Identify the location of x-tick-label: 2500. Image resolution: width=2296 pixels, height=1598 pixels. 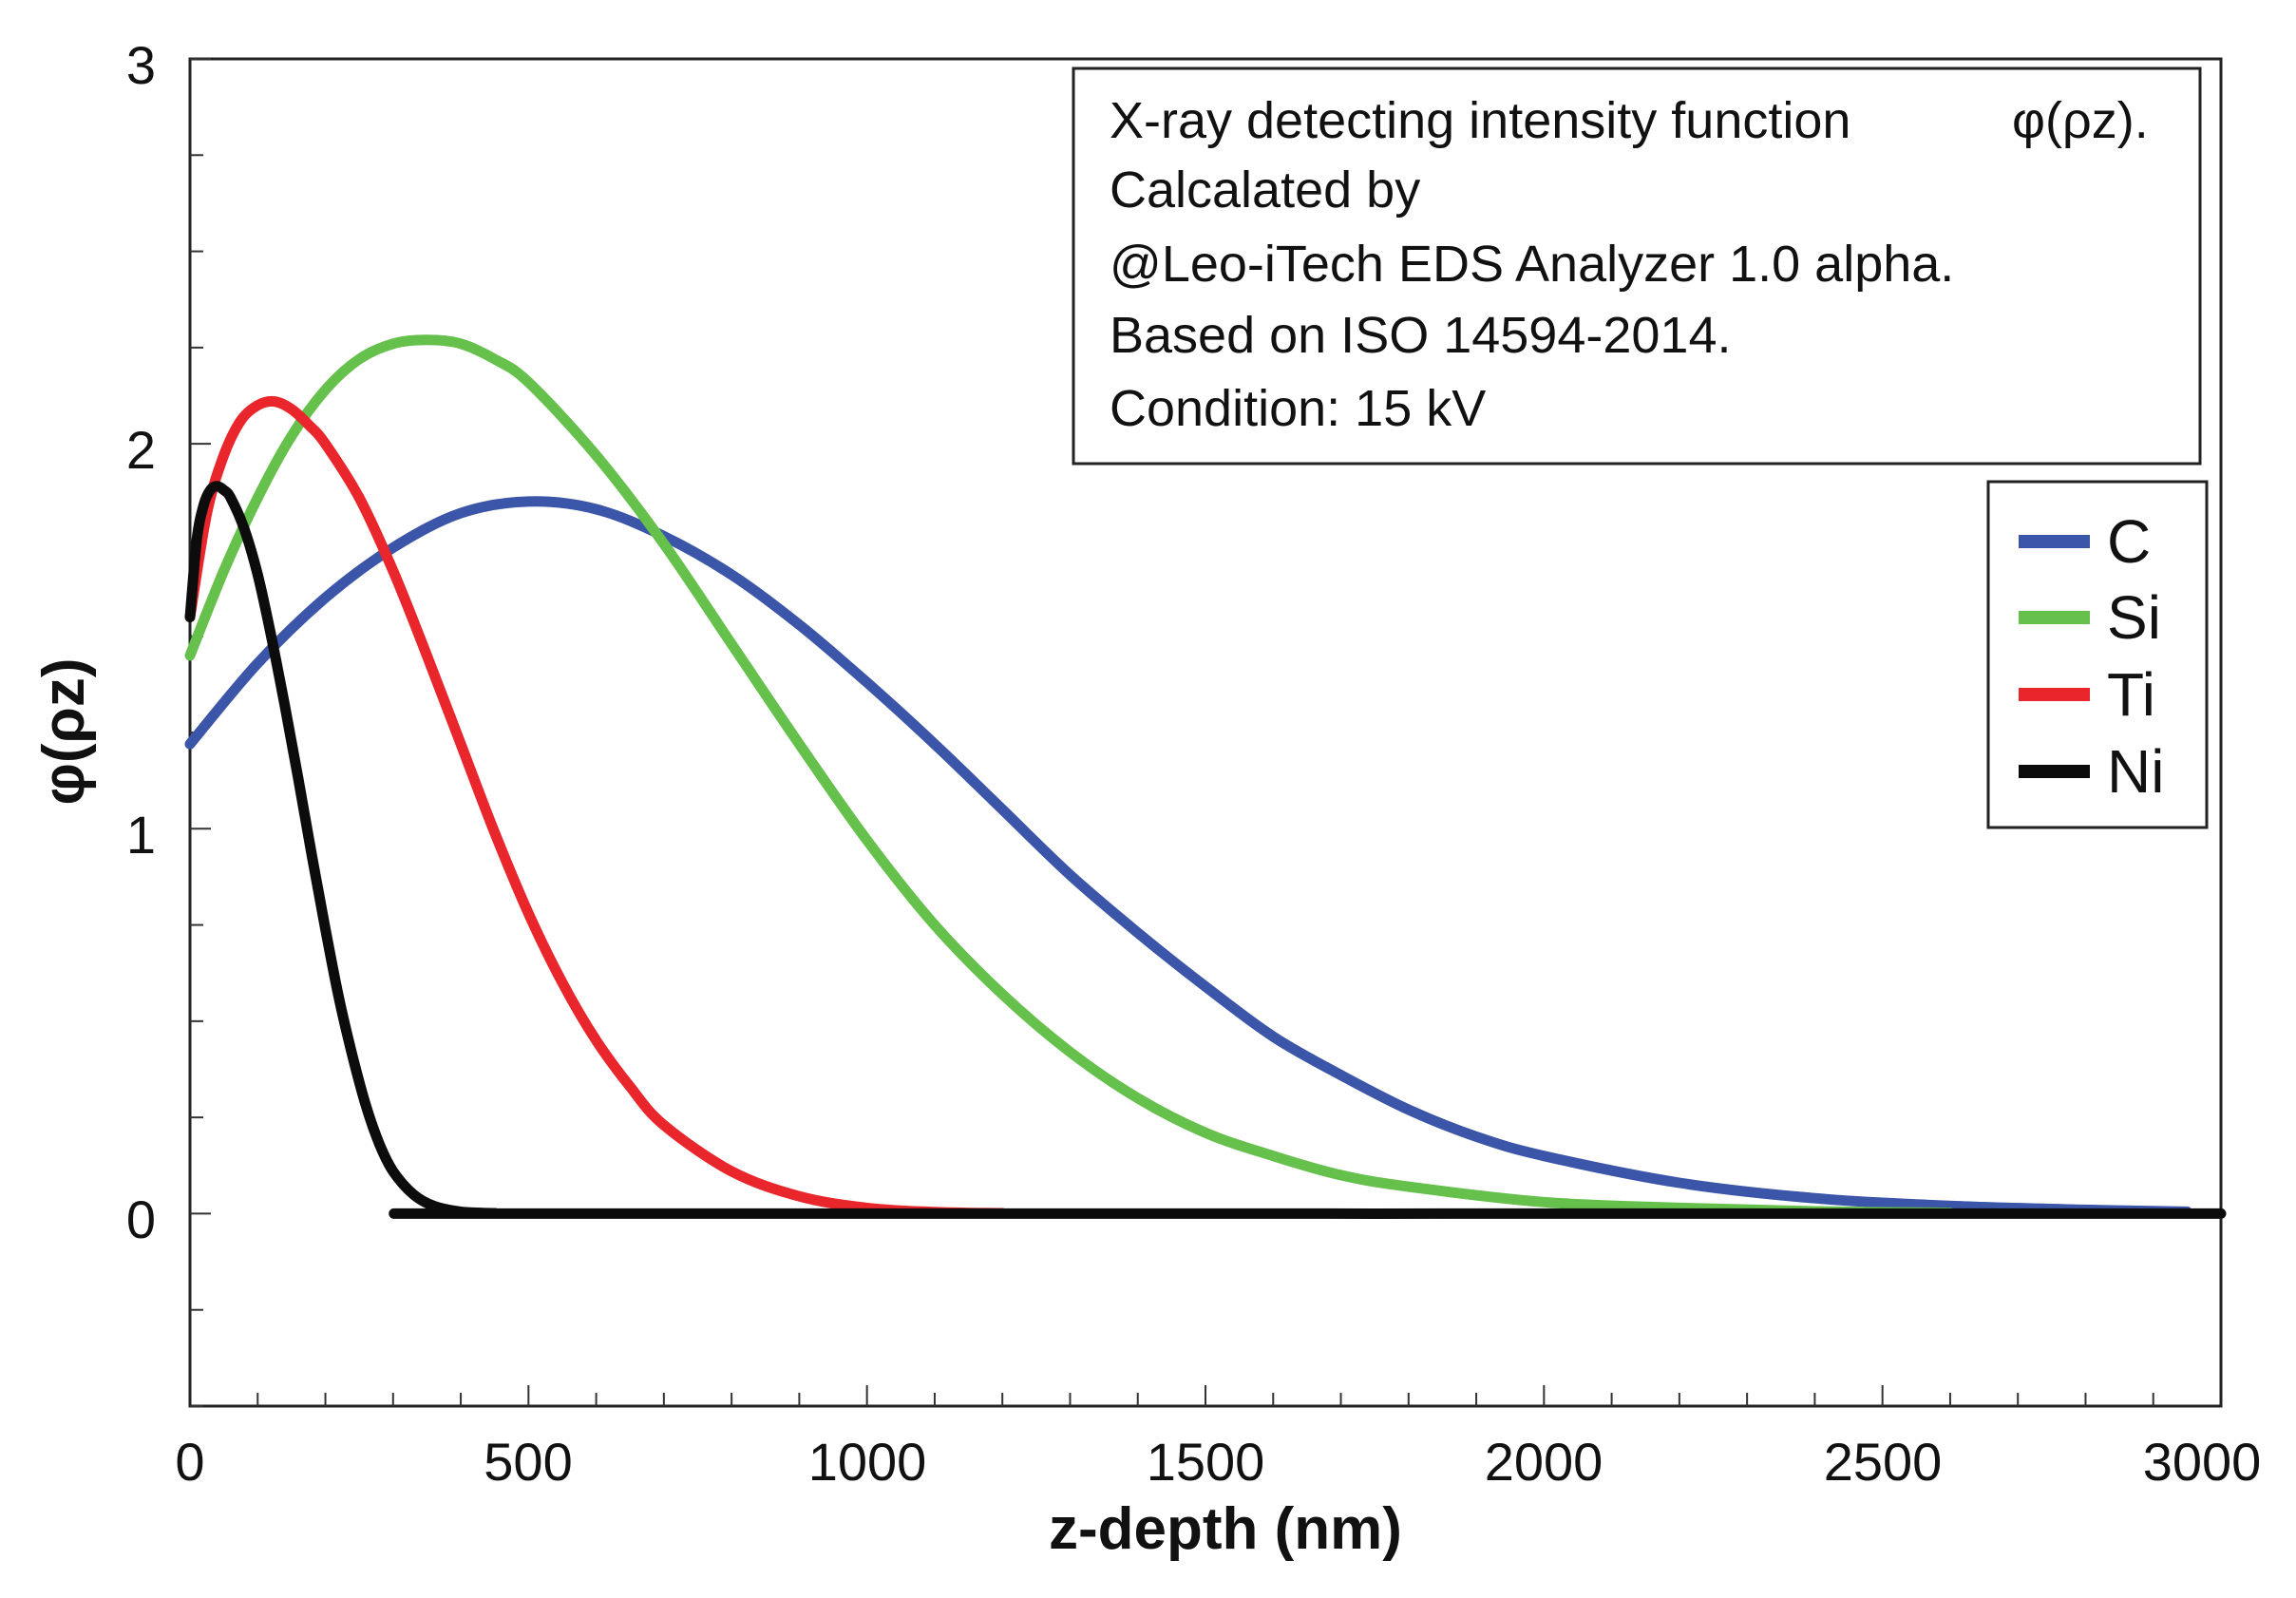
(1883, 1462).